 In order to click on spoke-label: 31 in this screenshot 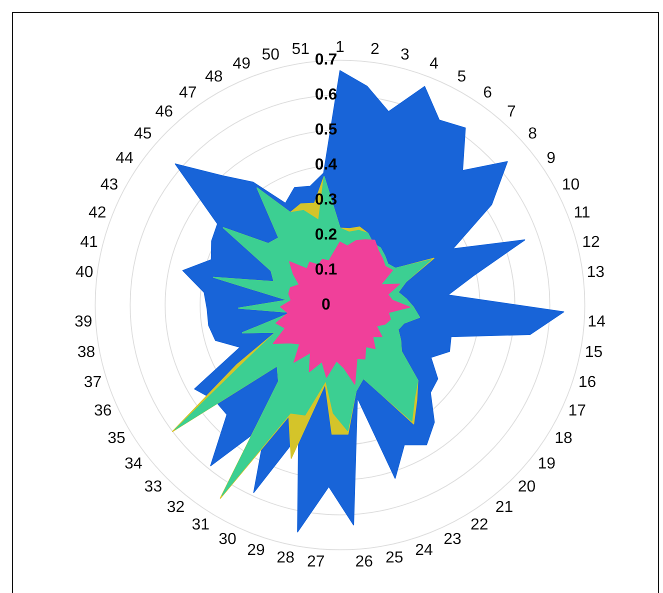, I will do `click(201, 525)`.